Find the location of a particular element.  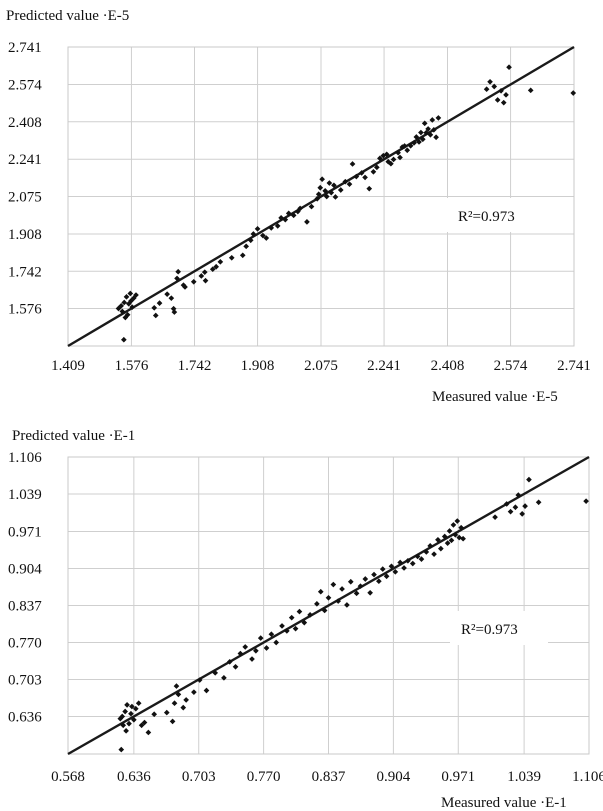

chart-1-x-tick-label: 2.741 is located at coordinates (574, 366).